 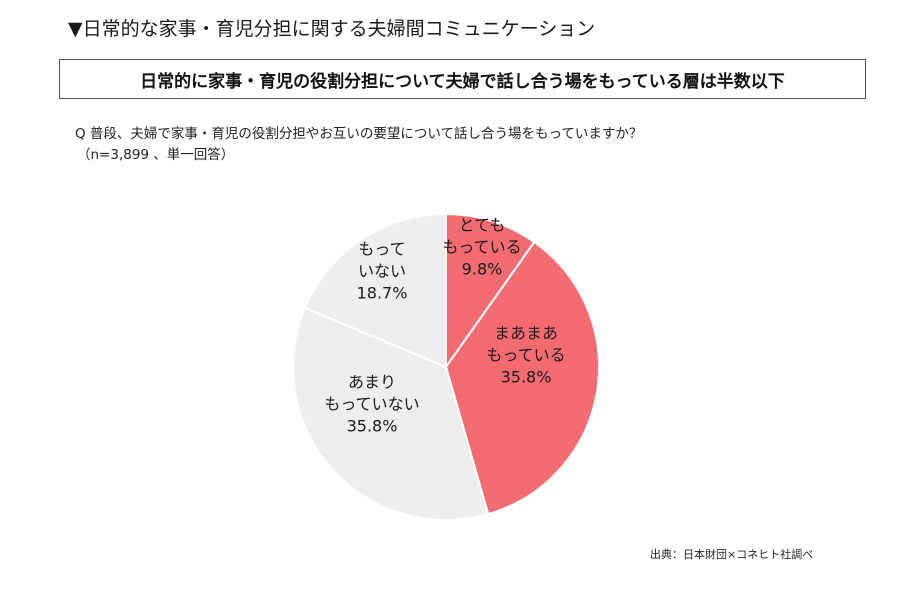 What do you see at coordinates (526, 333) in the screenshot?
I see `slice-category-label-2: まあまあ` at bounding box center [526, 333].